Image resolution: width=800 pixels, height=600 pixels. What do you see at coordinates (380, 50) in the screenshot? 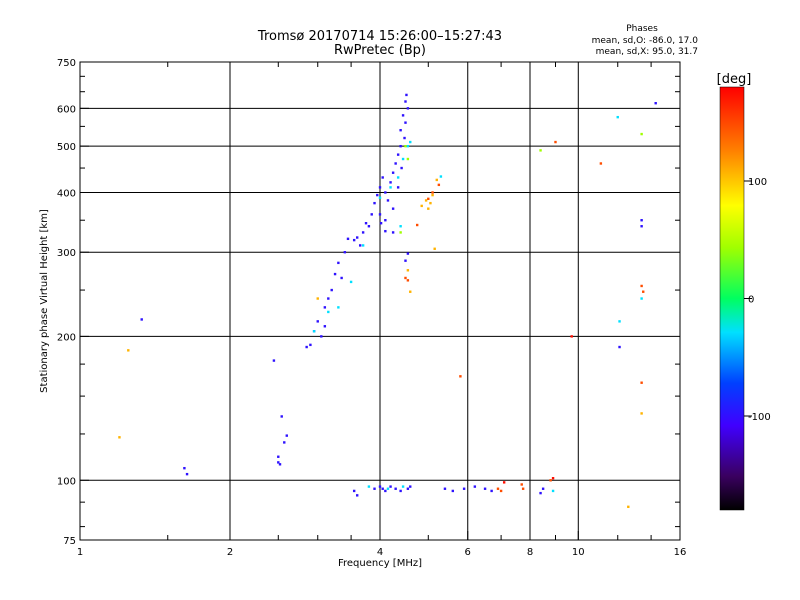
I see `chart-subtitle: RwPretec (Bp)` at bounding box center [380, 50].